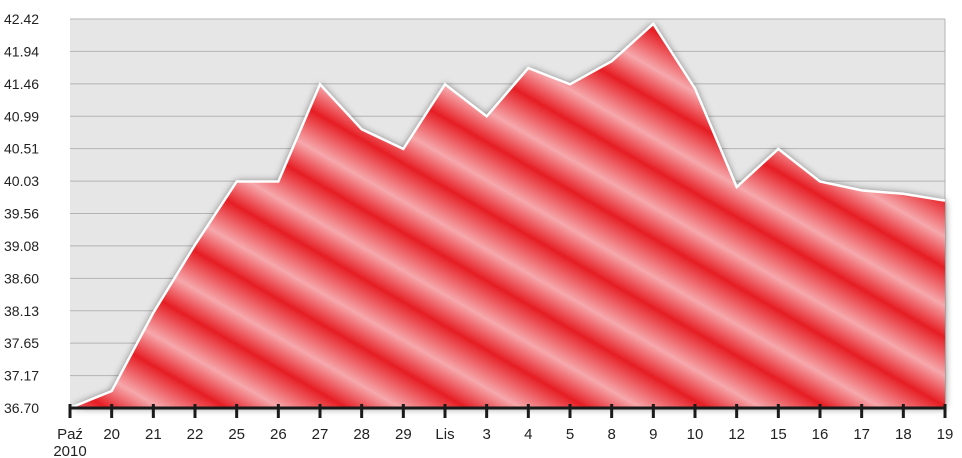  What do you see at coordinates (278, 434) in the screenshot?
I see `x-tick-label: 26` at bounding box center [278, 434].